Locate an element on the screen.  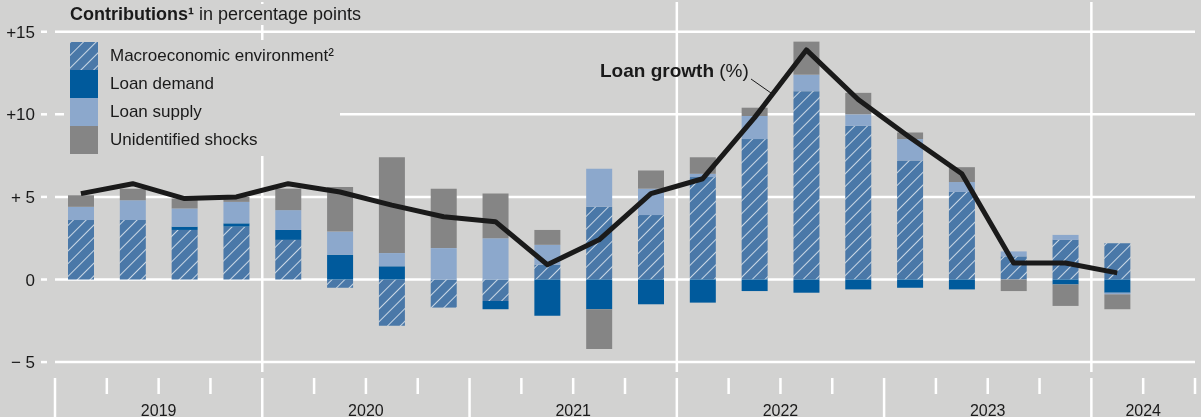
x-tick-label: 2019 is located at coordinates (158, 409).